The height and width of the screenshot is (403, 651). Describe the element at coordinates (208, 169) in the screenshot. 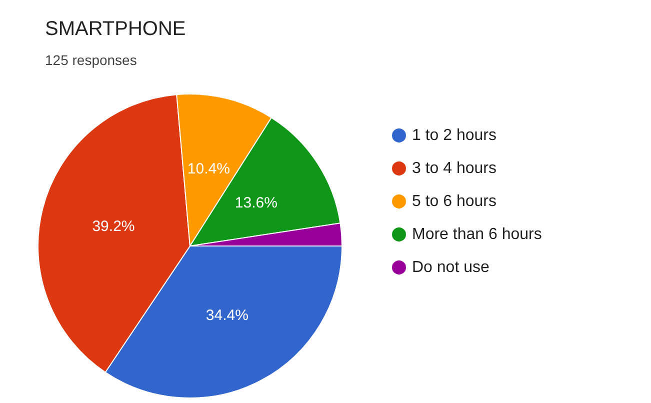

I see `data-label: 10.4%` at that location.